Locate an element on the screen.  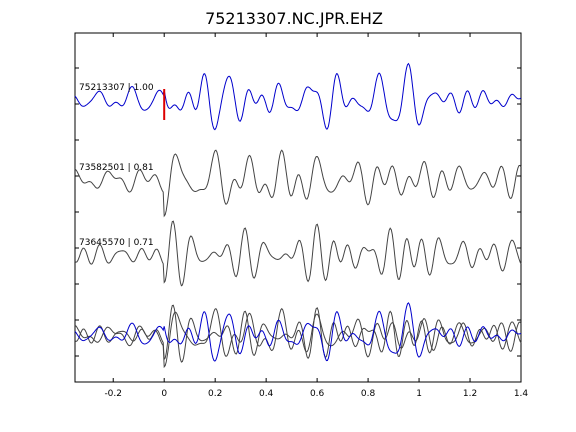
x-tick-label: 0 is located at coordinates (164, 394).